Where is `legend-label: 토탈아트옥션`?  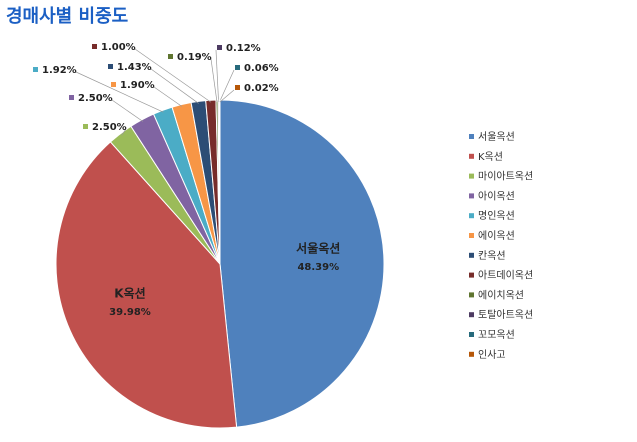 legend-label: 토탈아트옥션 is located at coordinates (505, 314).